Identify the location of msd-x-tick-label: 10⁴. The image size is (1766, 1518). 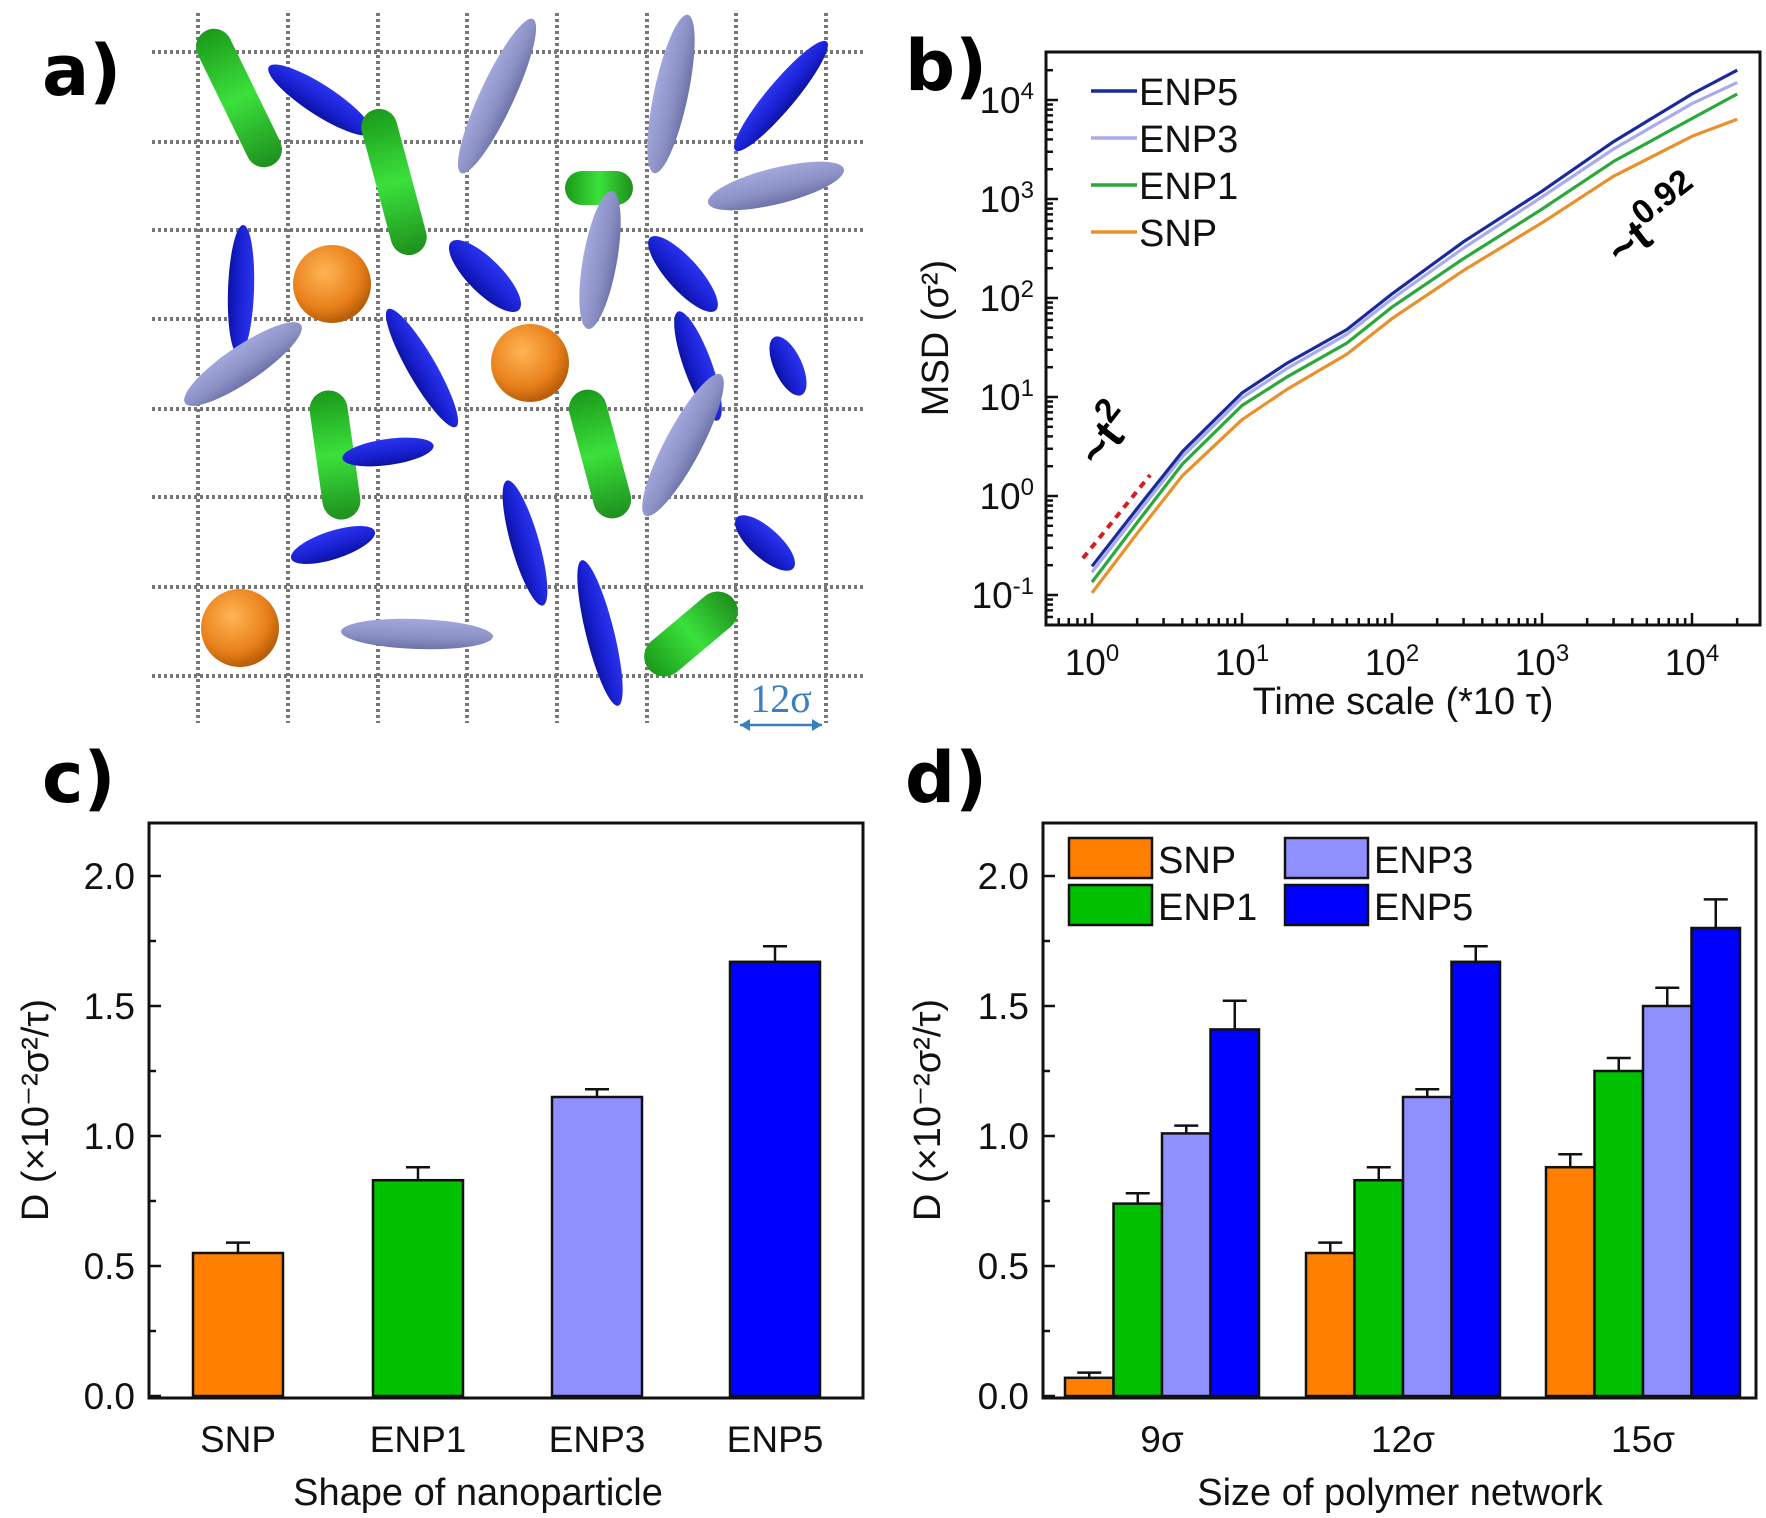
(1692, 661).